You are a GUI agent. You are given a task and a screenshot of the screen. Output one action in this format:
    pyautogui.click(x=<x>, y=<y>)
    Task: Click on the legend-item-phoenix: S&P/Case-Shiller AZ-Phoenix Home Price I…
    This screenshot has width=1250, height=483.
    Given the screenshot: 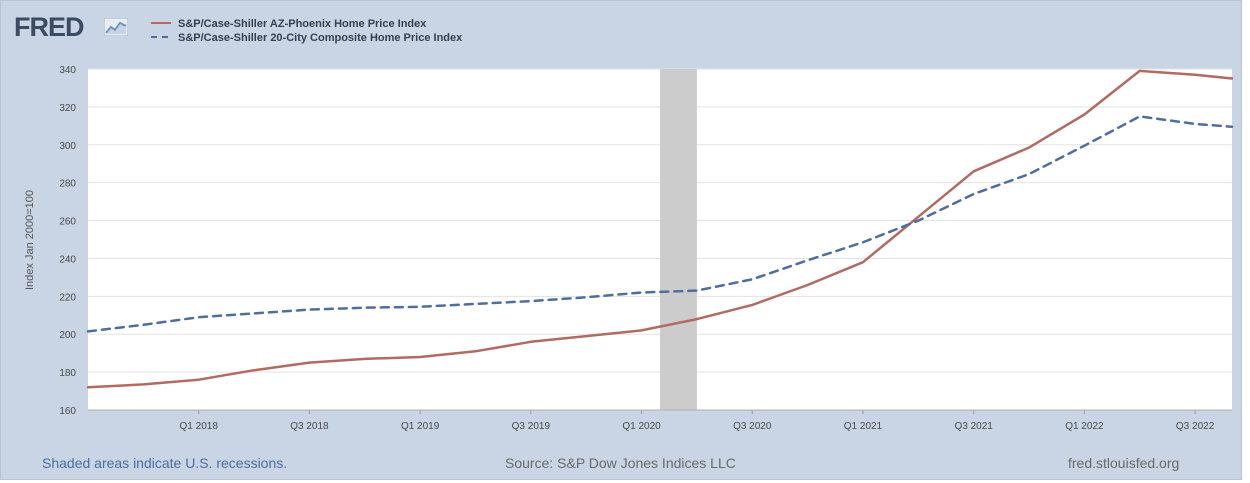 What is the action you would take?
    pyautogui.click(x=306, y=24)
    